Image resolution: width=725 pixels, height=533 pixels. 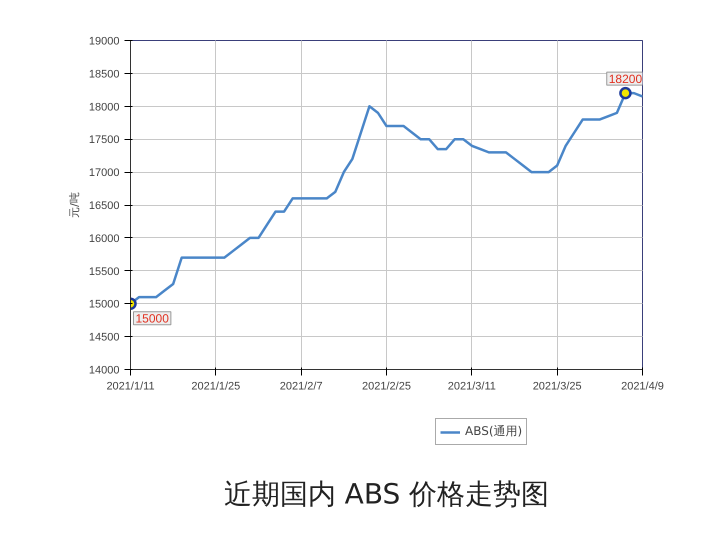 What do you see at coordinates (153, 319) in the screenshot?
I see `data-label: 15000` at bounding box center [153, 319].